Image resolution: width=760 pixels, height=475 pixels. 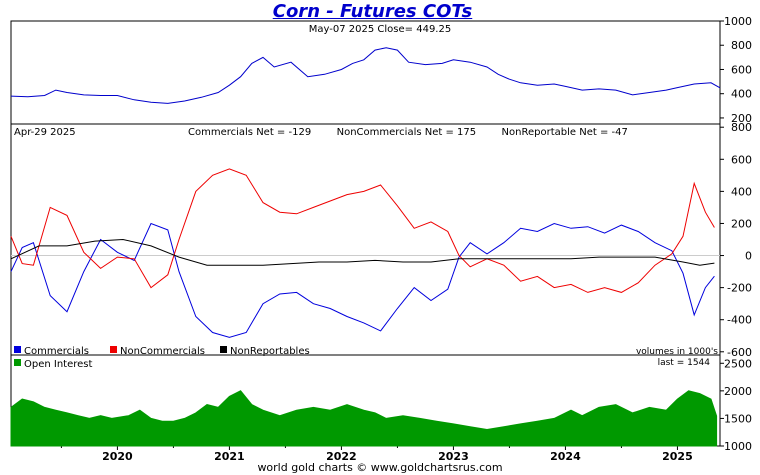 What do you see at coordinates (738, 391) in the screenshot?
I see `ytick-label-oi: 2000` at bounding box center [738, 391].